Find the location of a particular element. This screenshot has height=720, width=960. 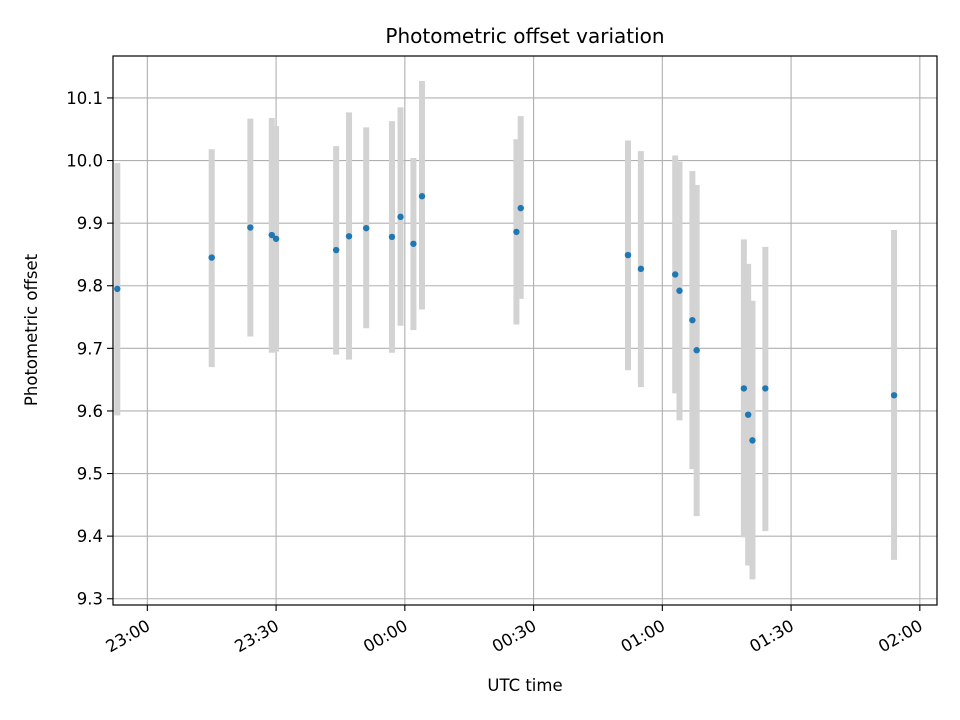

y-tick-label: 9.9 is located at coordinates (90, 223).